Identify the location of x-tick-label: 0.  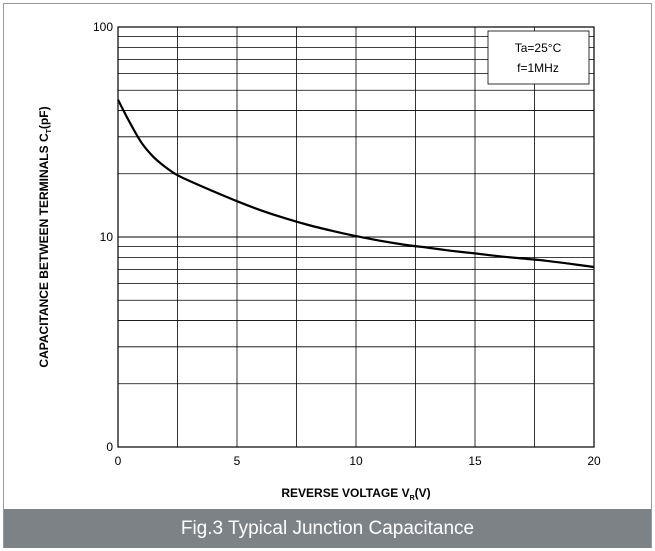
(118, 461).